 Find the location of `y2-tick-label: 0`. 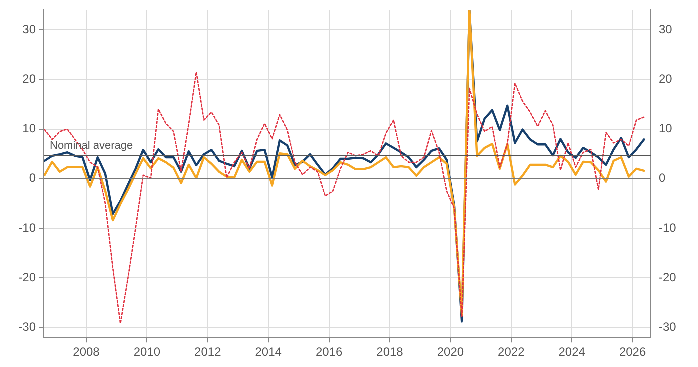

y2-tick-label: 0 is located at coordinates (662, 178).